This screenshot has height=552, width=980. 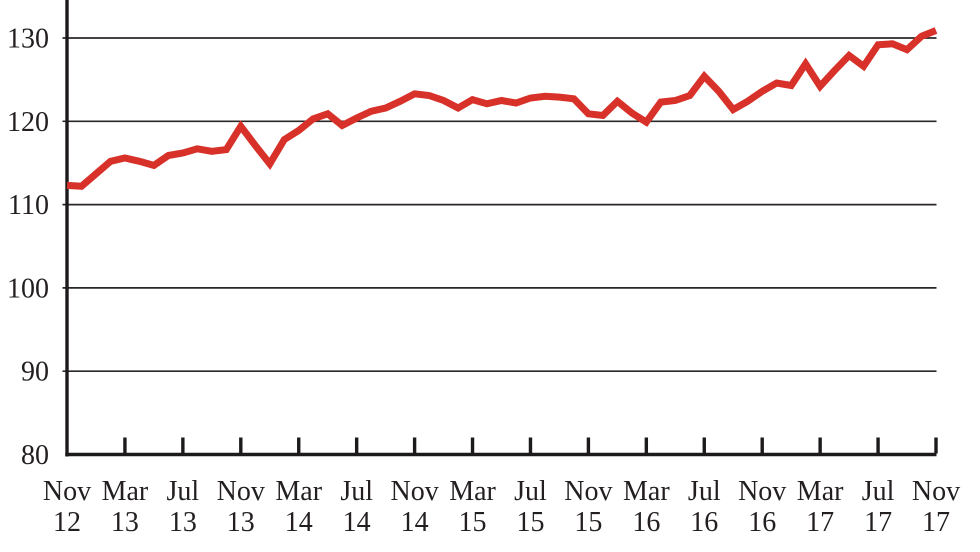 I want to click on y-tick-label: 110, so click(x=28, y=205).